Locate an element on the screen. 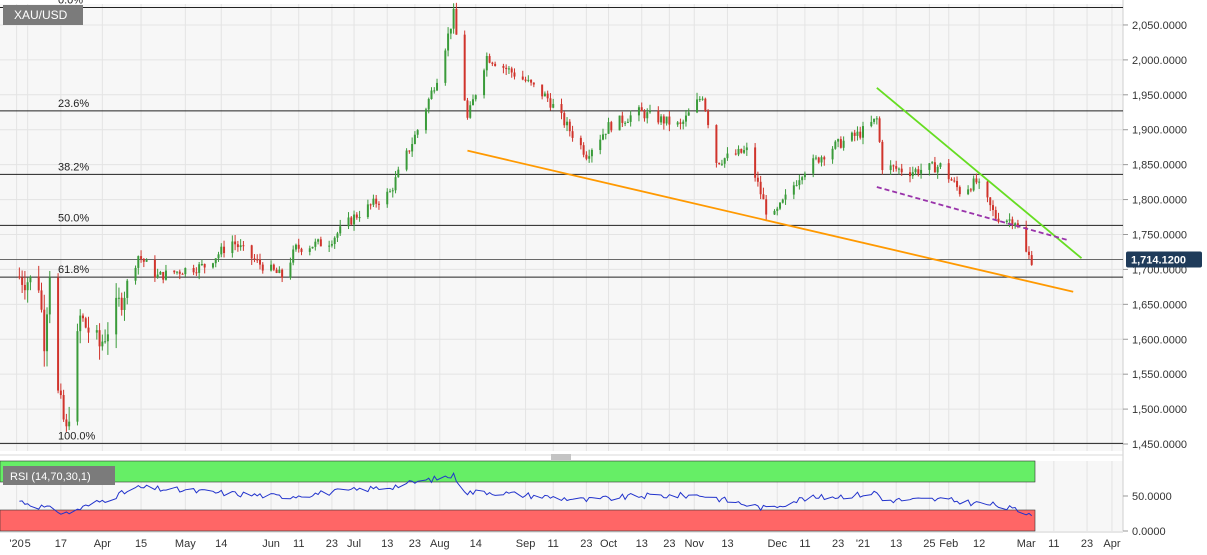  x-tick-label: 14 is located at coordinates (221, 544).